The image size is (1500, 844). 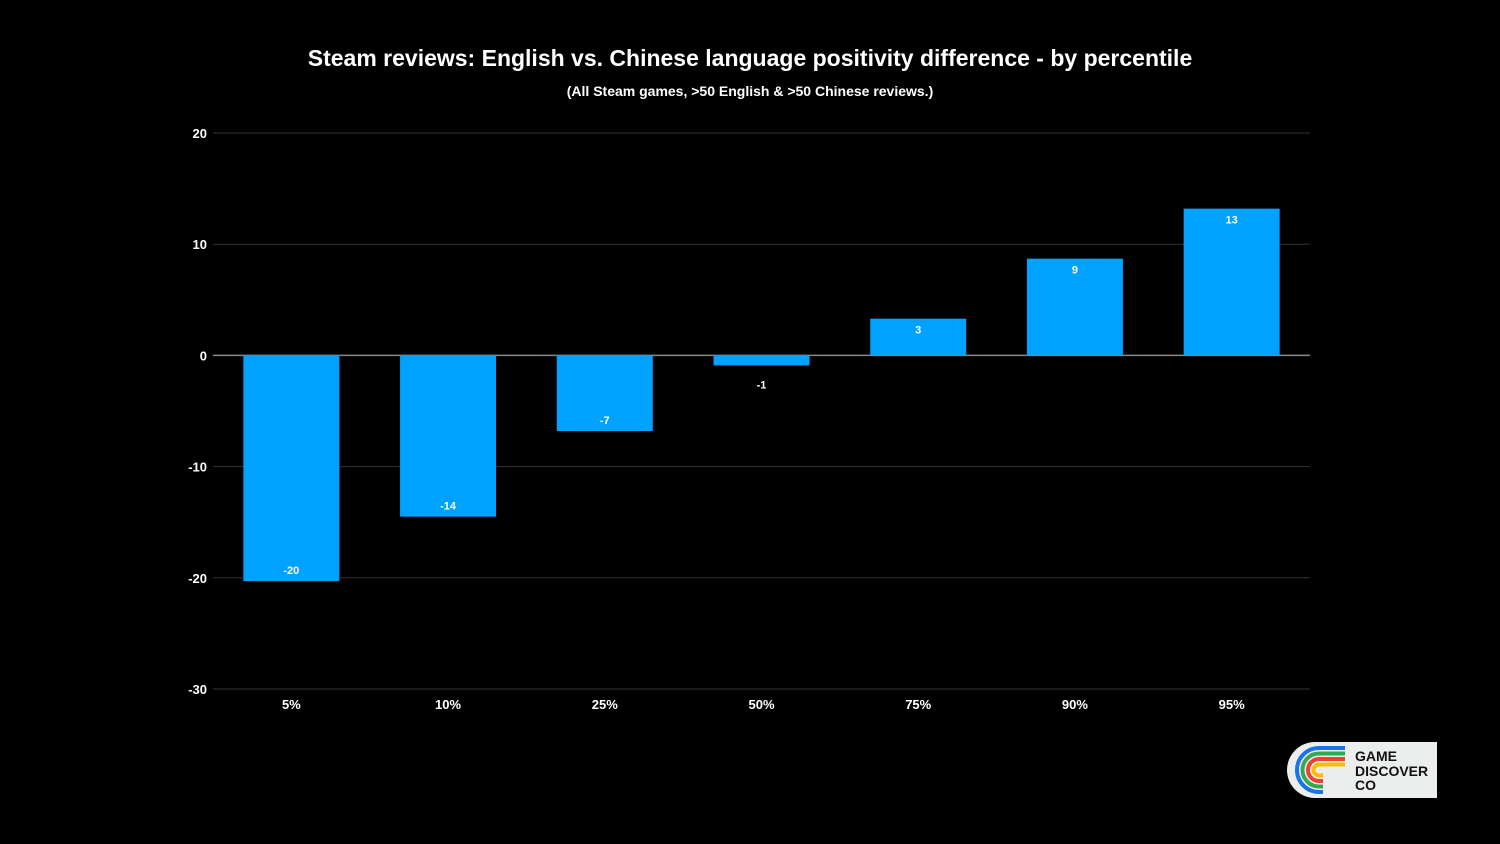 What do you see at coordinates (200, 133) in the screenshot?
I see `y-tick-label: 20` at bounding box center [200, 133].